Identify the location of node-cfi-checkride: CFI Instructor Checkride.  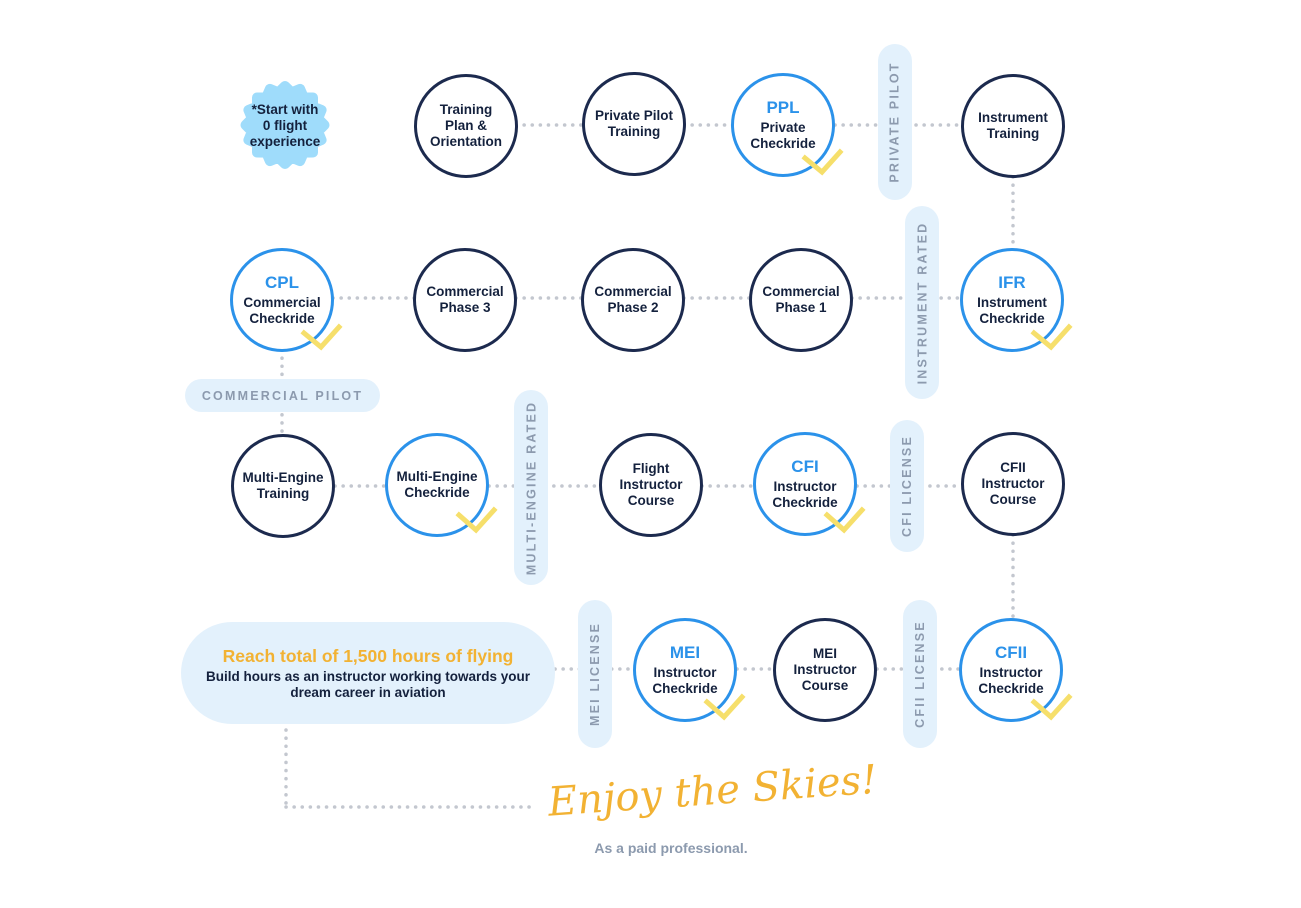
(805, 484).